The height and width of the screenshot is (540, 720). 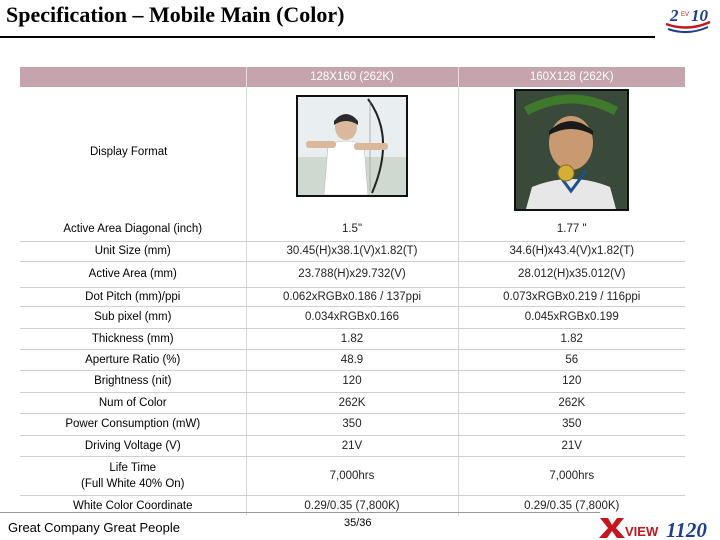 I want to click on row-value-128x160: 0.29/0.35 (7,800K), so click(x=351, y=505).